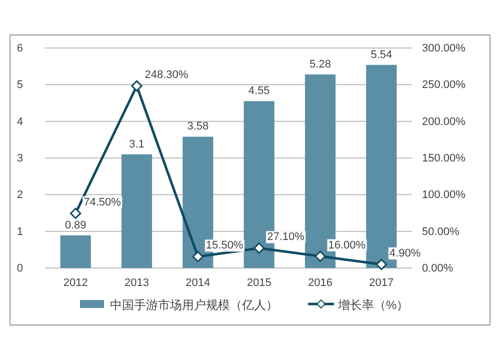  What do you see at coordinates (75, 282) in the screenshot?
I see `x-tick-label: 2012` at bounding box center [75, 282].